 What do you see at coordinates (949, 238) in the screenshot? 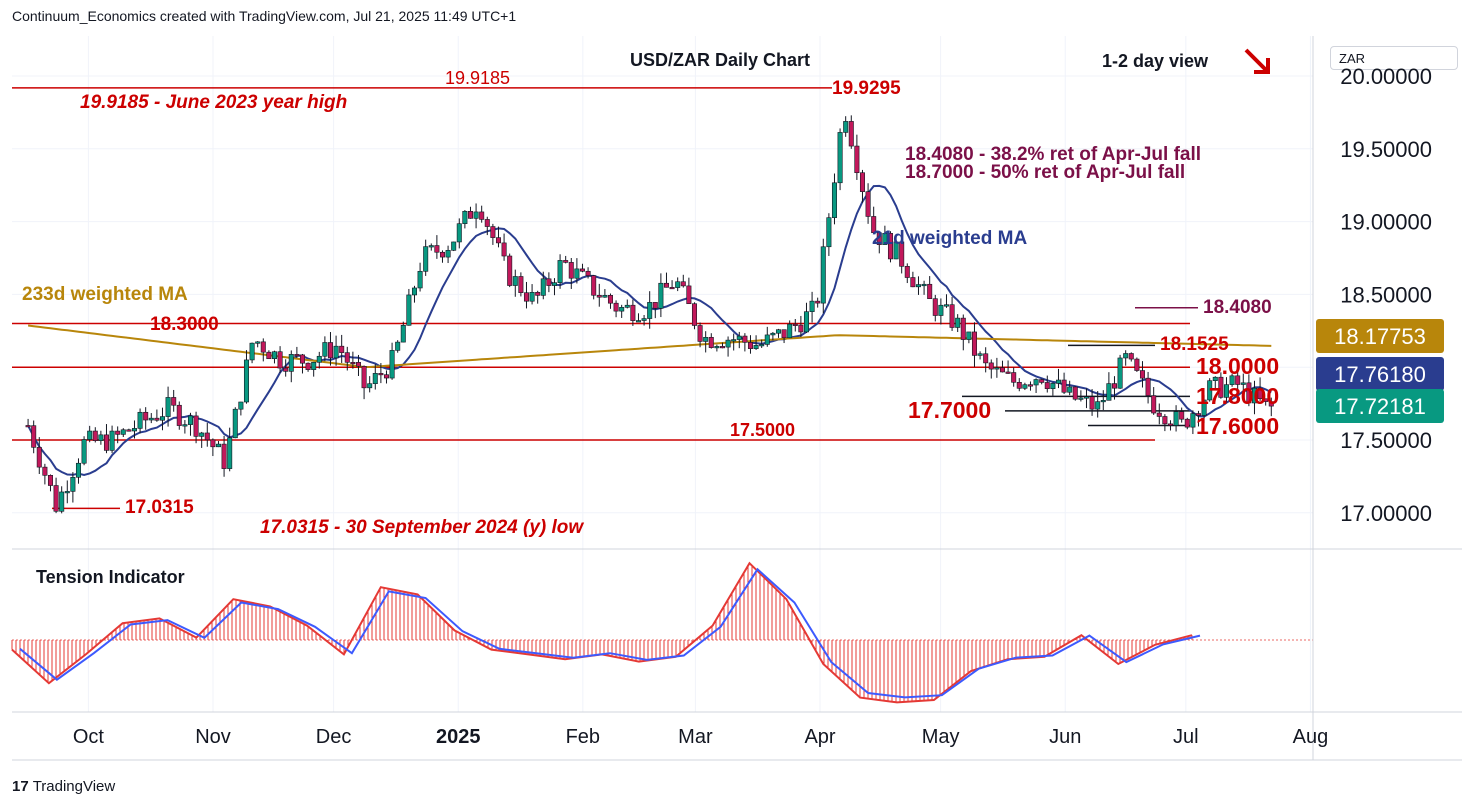
I see `annotation-label: 21d weighted MA` at bounding box center [949, 238].